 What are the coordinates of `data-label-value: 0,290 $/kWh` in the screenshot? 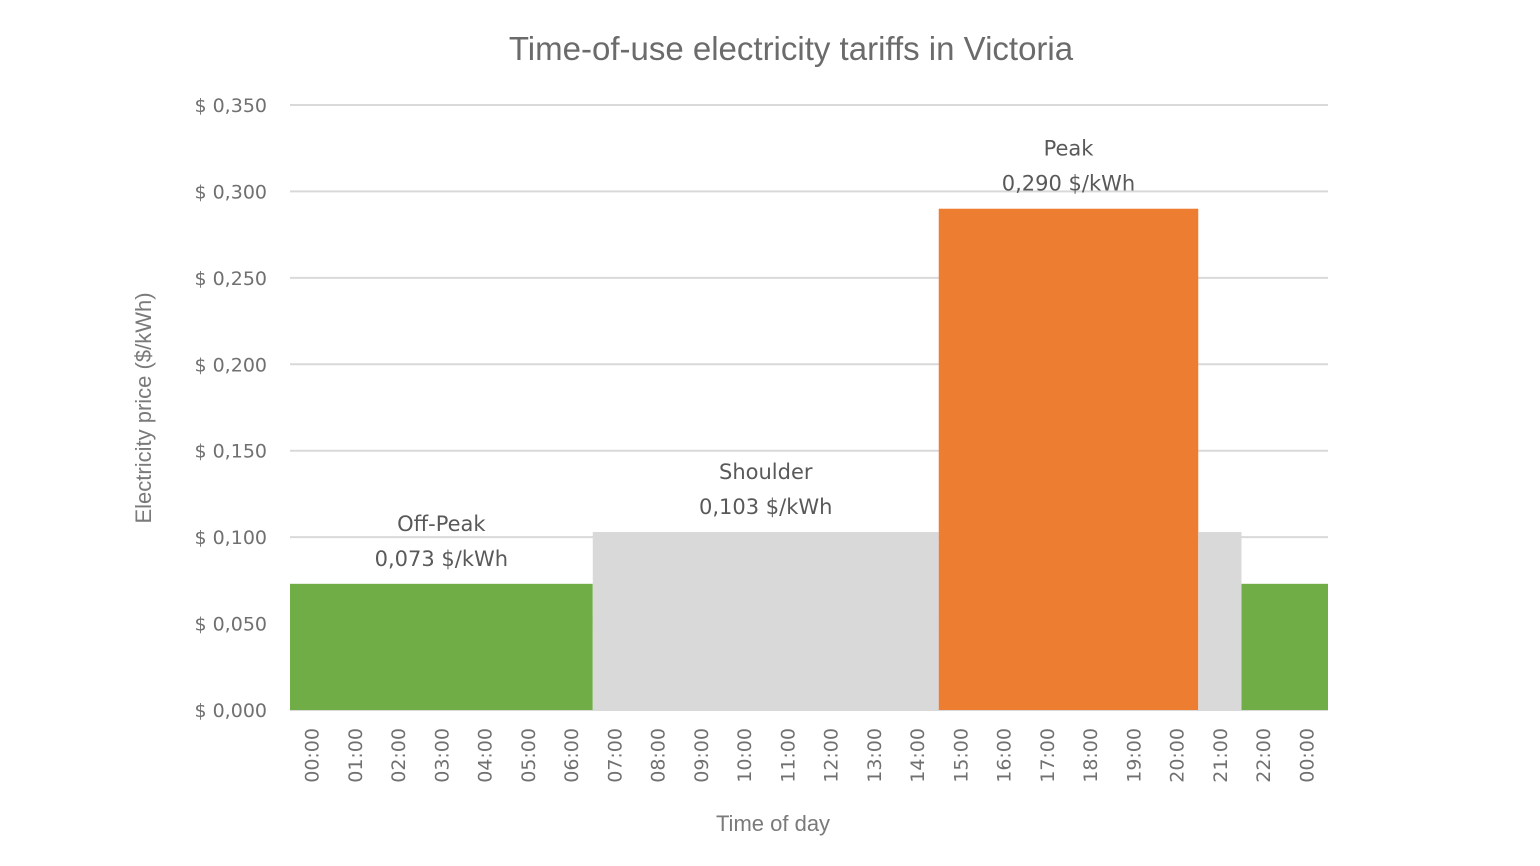 It's located at (1068, 184).